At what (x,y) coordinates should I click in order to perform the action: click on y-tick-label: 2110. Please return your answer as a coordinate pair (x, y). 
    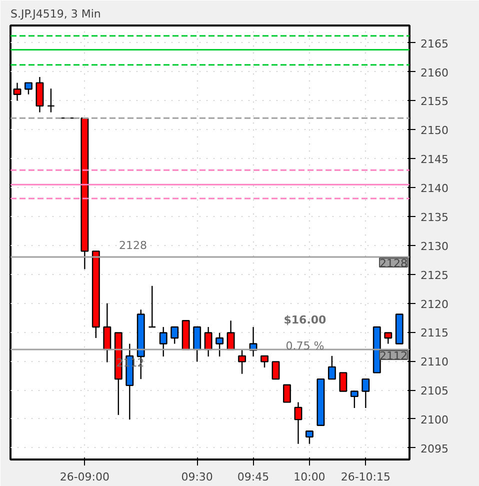
    Looking at the image, I should click on (434, 362).